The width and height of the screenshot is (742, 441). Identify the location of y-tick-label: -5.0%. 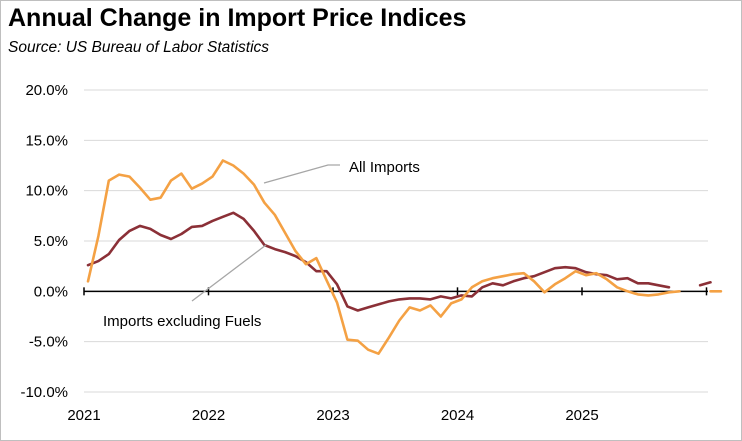
(48, 342).